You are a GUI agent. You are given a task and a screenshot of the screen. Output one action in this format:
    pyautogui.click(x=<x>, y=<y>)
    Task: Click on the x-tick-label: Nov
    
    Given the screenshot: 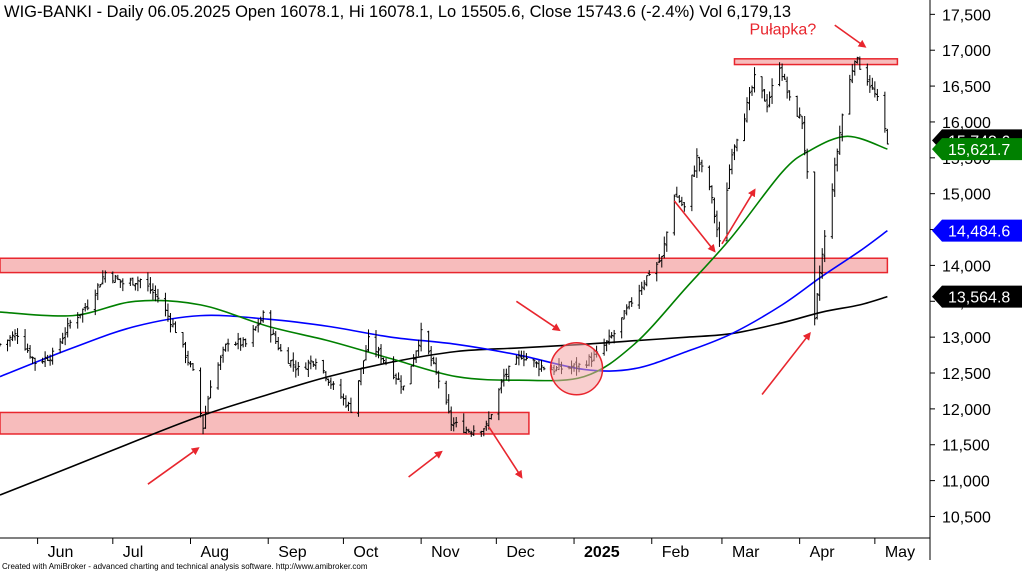 What is the action you would take?
    pyautogui.click(x=445, y=552)
    